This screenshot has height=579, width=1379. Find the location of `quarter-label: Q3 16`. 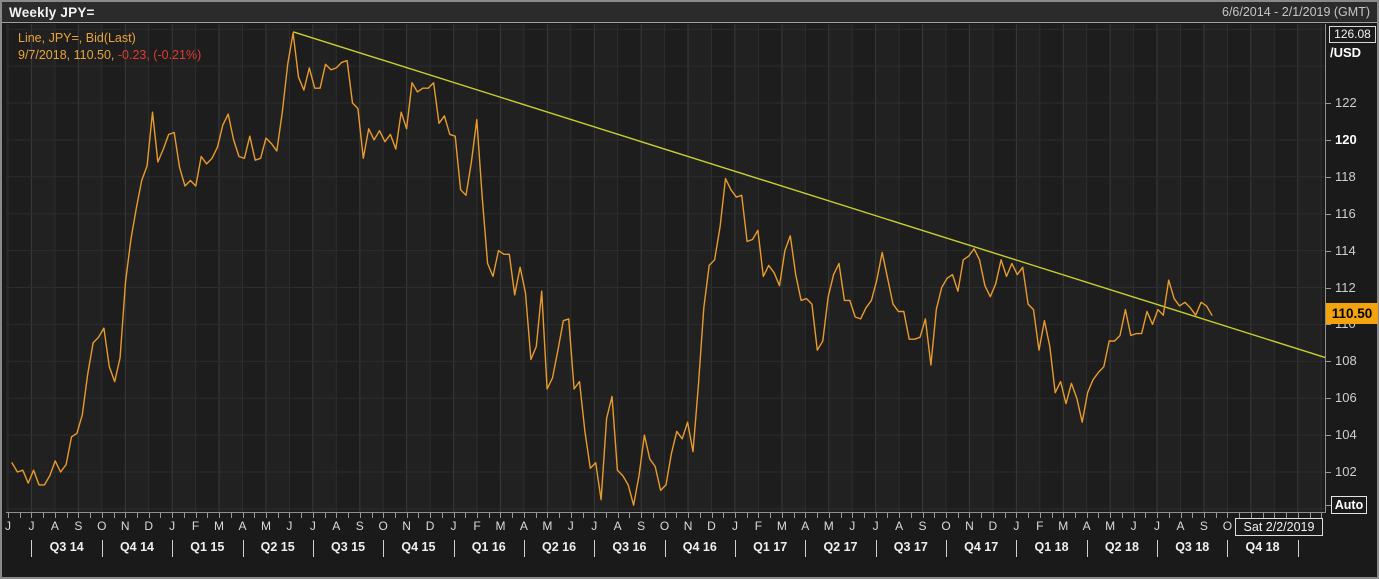

quarter-label: Q3 16 is located at coordinates (629, 547).